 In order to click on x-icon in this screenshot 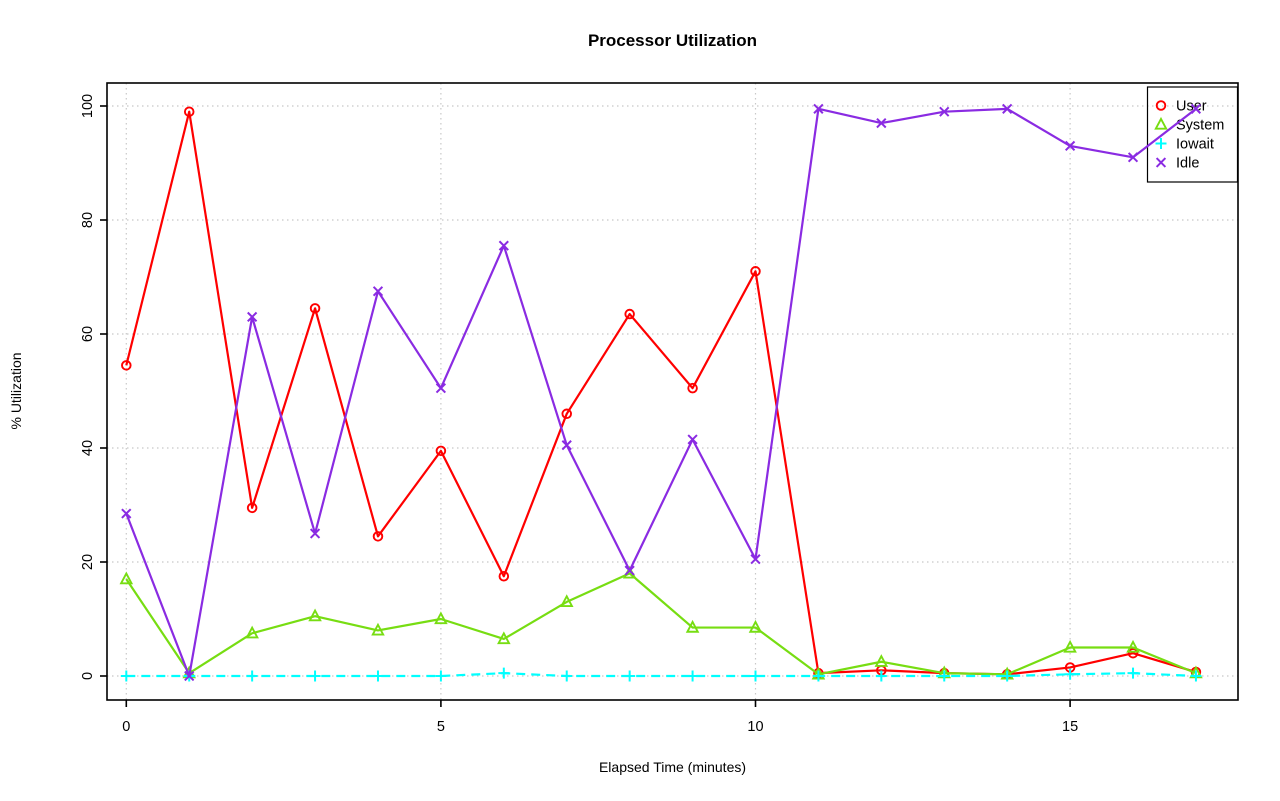, I will do `click(1161, 162)`.